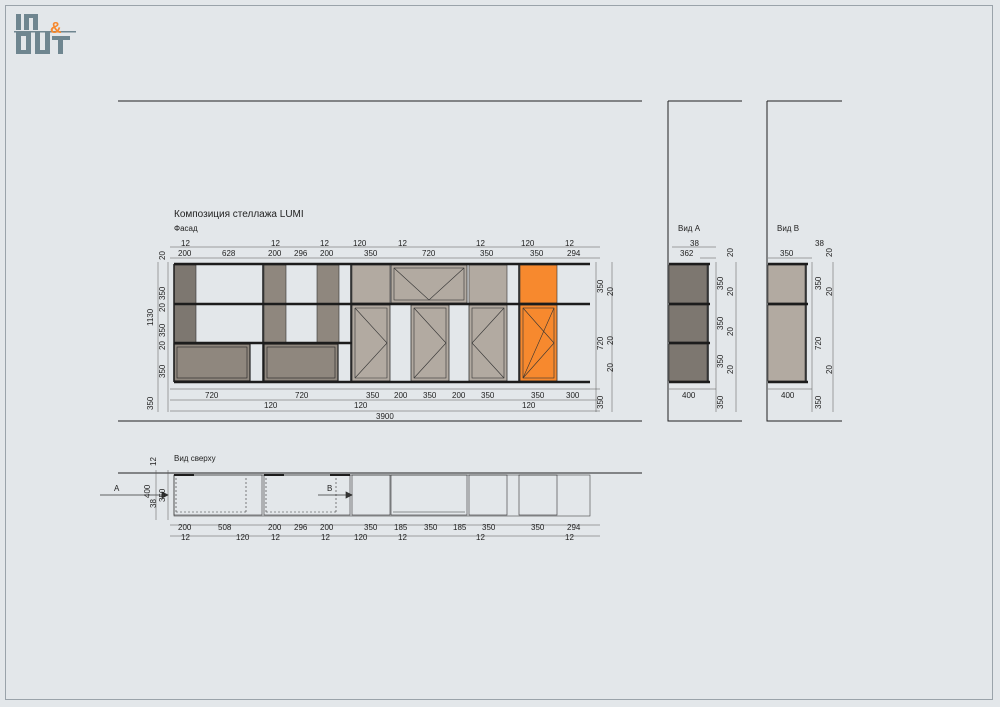 The image size is (1000, 707). I want to click on in-out-logo: &, so click(45, 34).